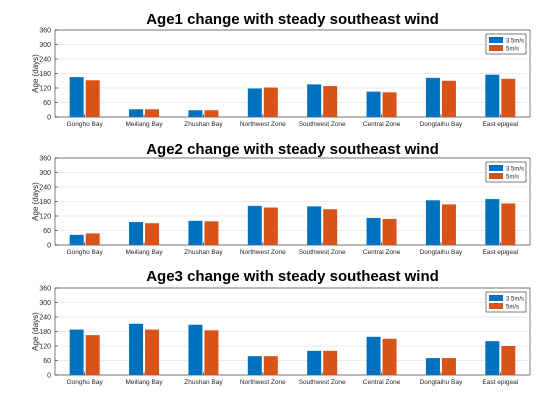 This screenshot has height=408, width=550. Describe the element at coordinates (292, 276) in the screenshot. I see `chart-title: Age3 change with steady southeast wind` at that location.